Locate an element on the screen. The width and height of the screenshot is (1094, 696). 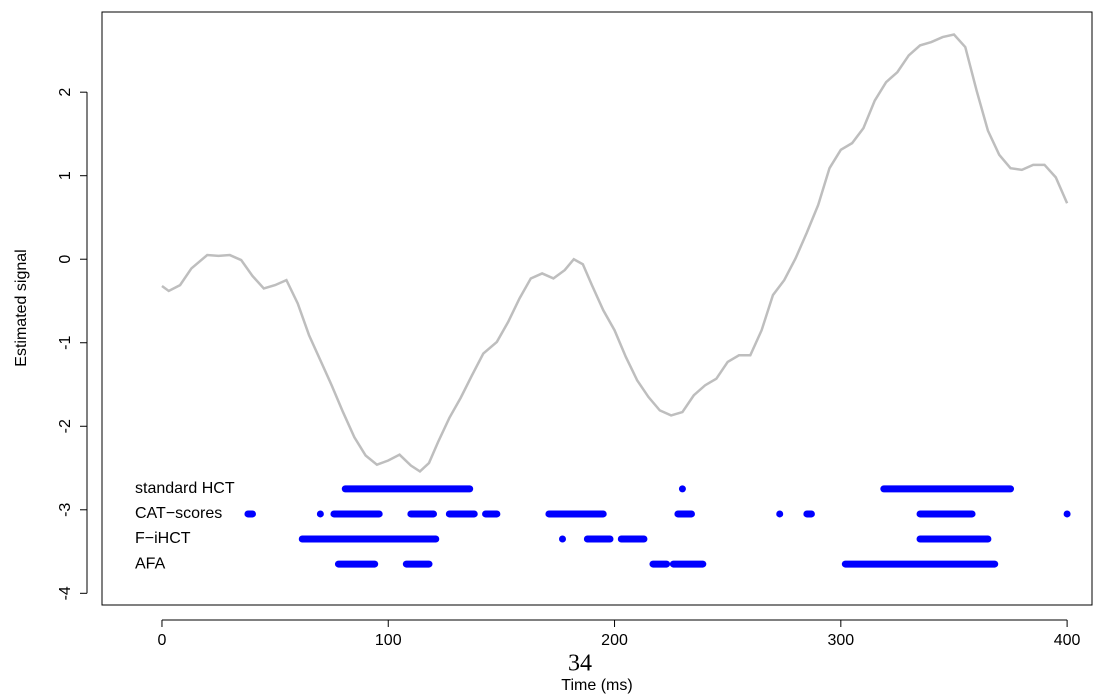
y-tick-label: 2 is located at coordinates (65, 92).